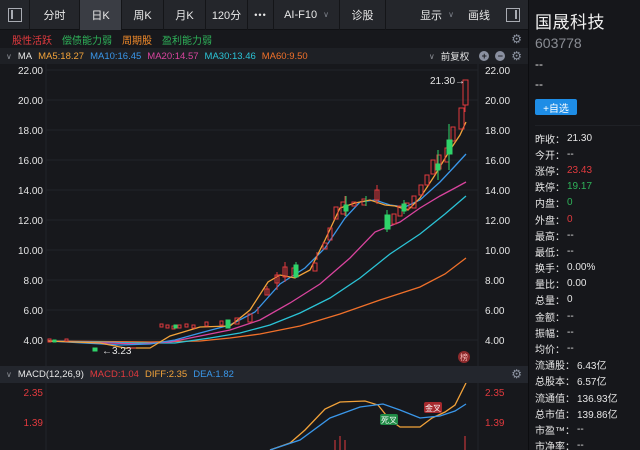 This screenshot has width=640, height=450. I want to click on left-axis-tick: 12.00, so click(30, 221).